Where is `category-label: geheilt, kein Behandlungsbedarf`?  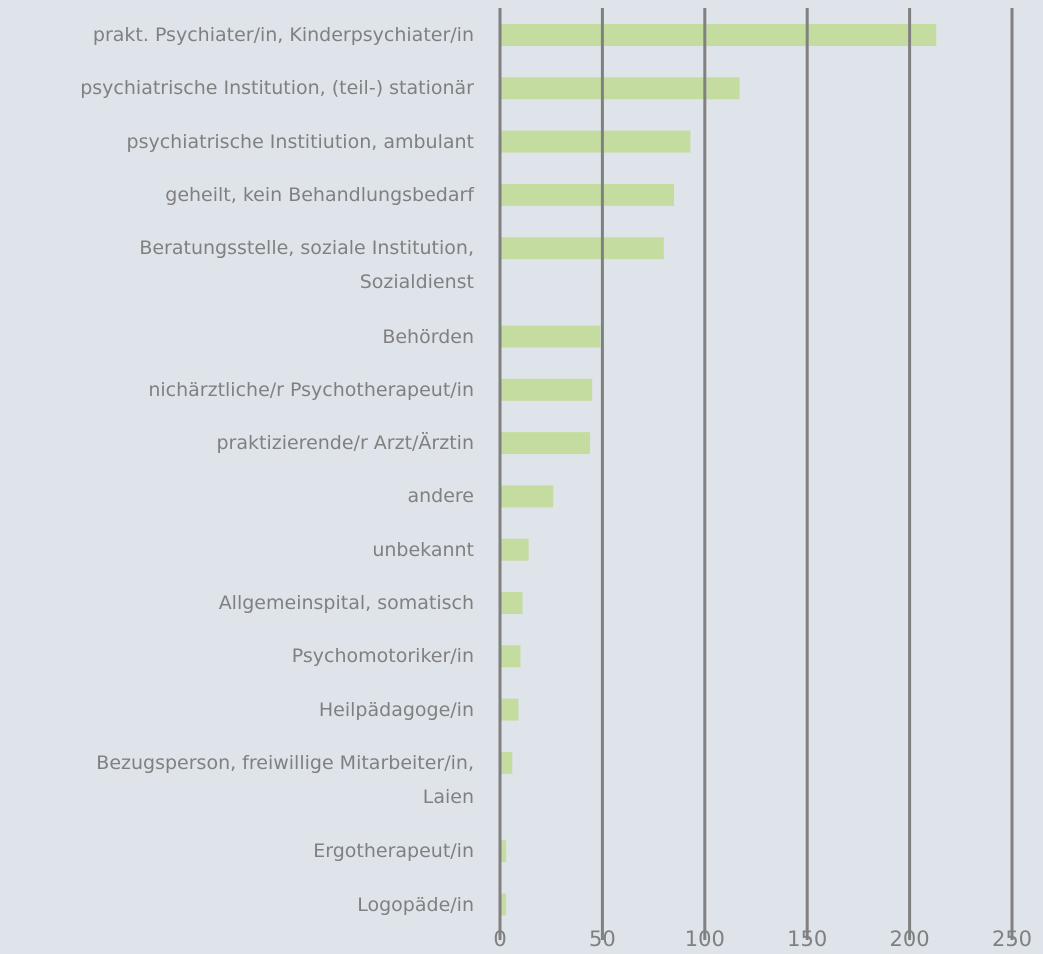 category-label: geheilt, kein Behandlungsbedarf is located at coordinates (319, 194).